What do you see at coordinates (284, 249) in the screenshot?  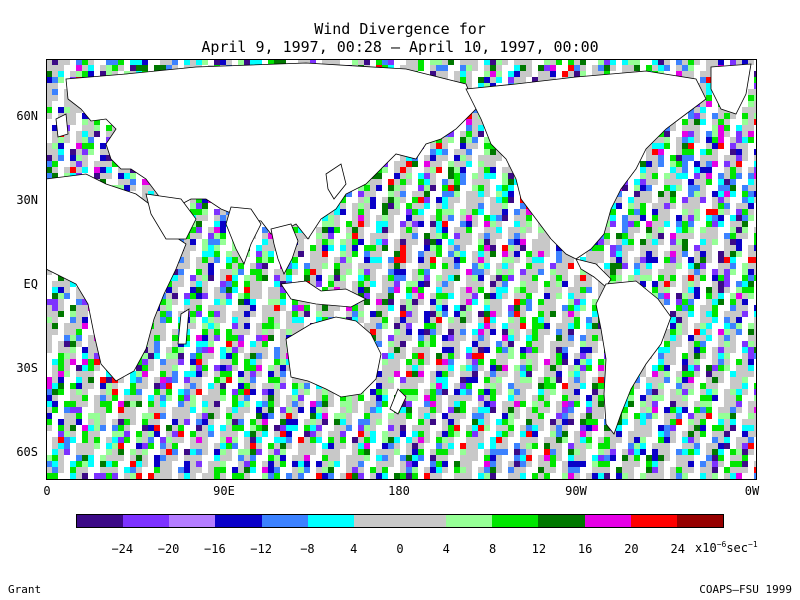 I see `land-indochina` at bounding box center [284, 249].